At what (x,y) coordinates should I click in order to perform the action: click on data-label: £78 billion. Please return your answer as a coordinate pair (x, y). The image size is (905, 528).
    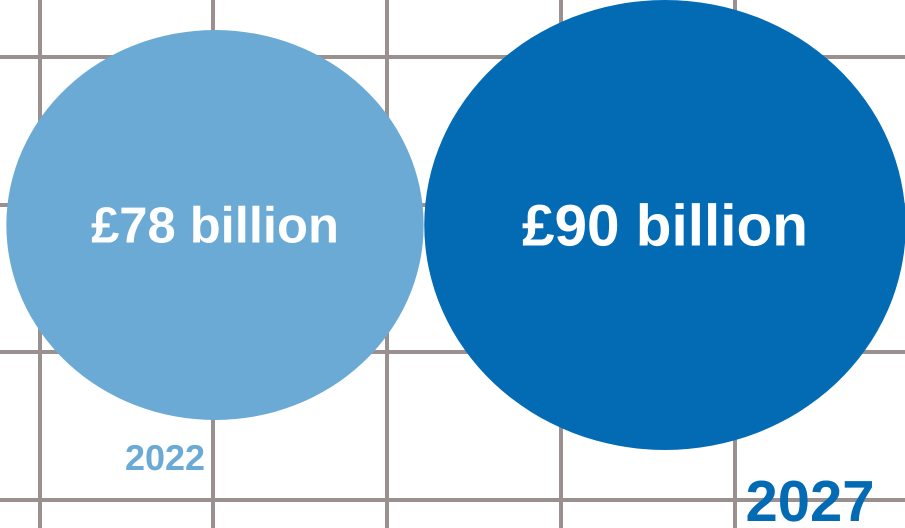
    Looking at the image, I should click on (215, 225).